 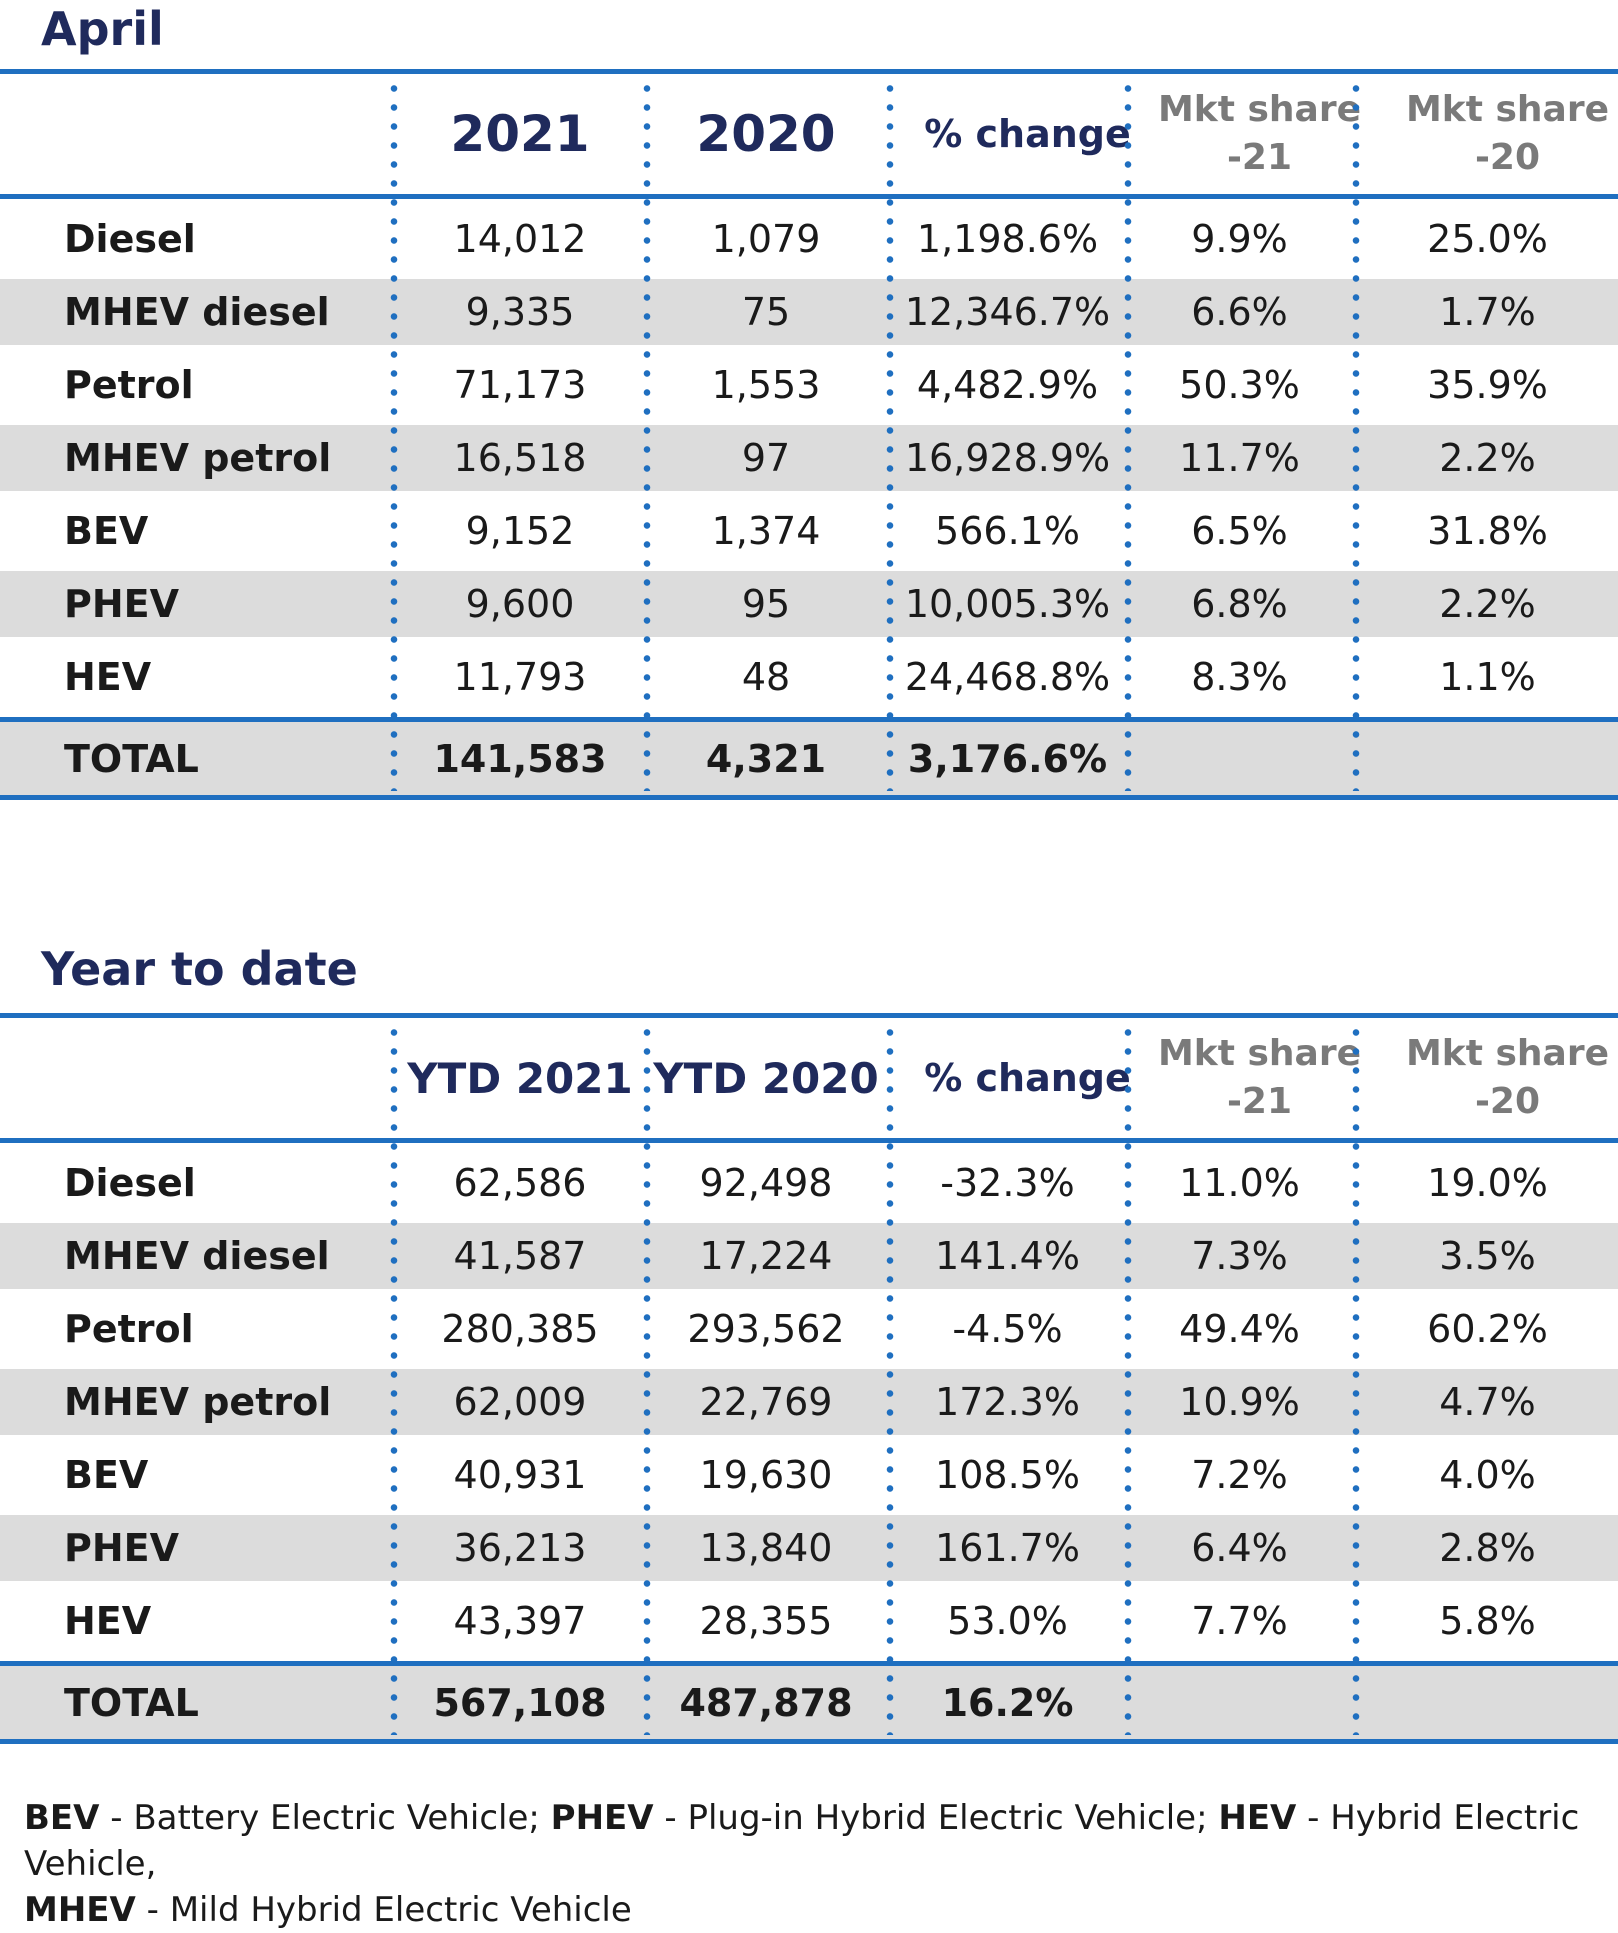 What do you see at coordinates (766, 239) in the screenshot?
I see `table-cell: 1,079` at bounding box center [766, 239].